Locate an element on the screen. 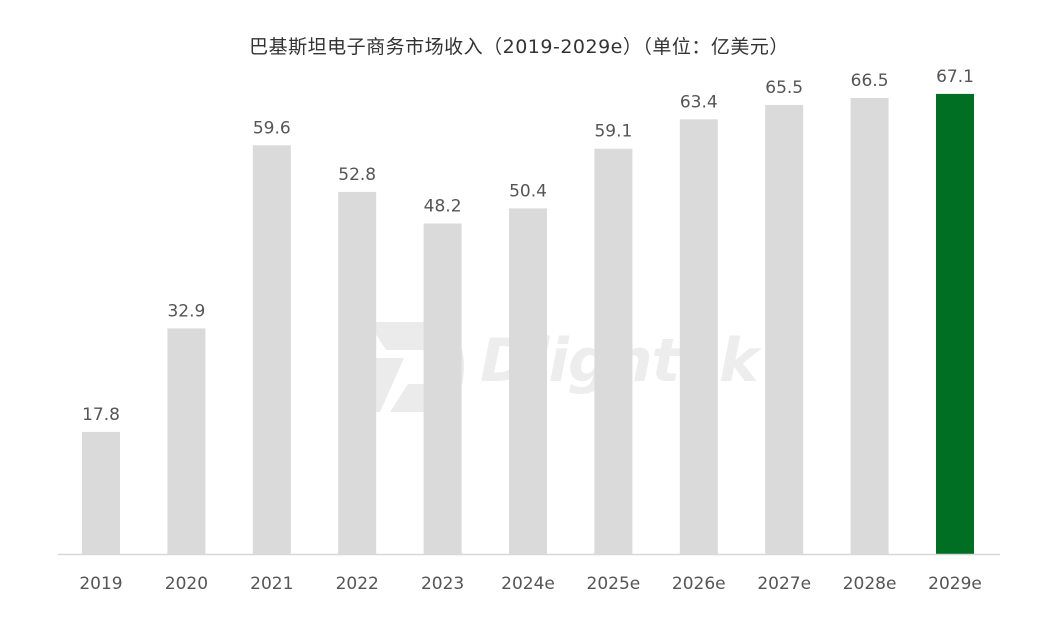  x-tick-label-2029e: 2029e is located at coordinates (955, 584).